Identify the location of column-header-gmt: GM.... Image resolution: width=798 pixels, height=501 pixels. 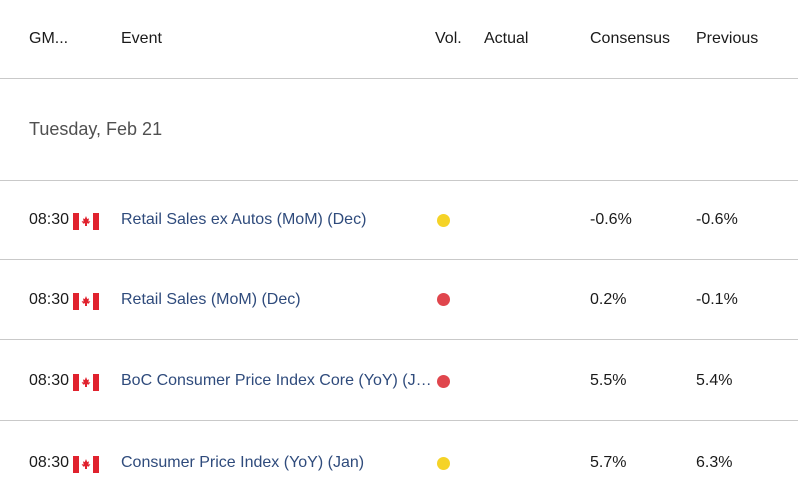
(49, 38).